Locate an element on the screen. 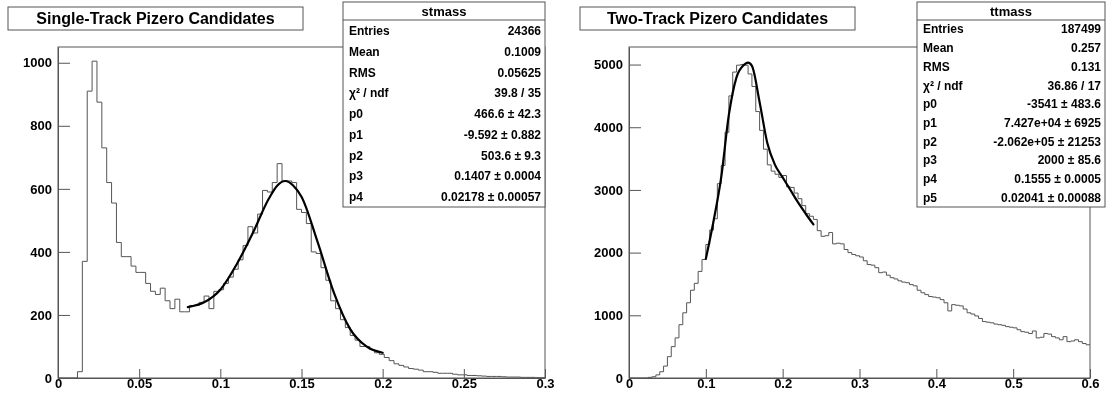 Image resolution: width=1107 pixels, height=400 pixels. annotation: 503.6 ± 9.3 is located at coordinates (511, 155).